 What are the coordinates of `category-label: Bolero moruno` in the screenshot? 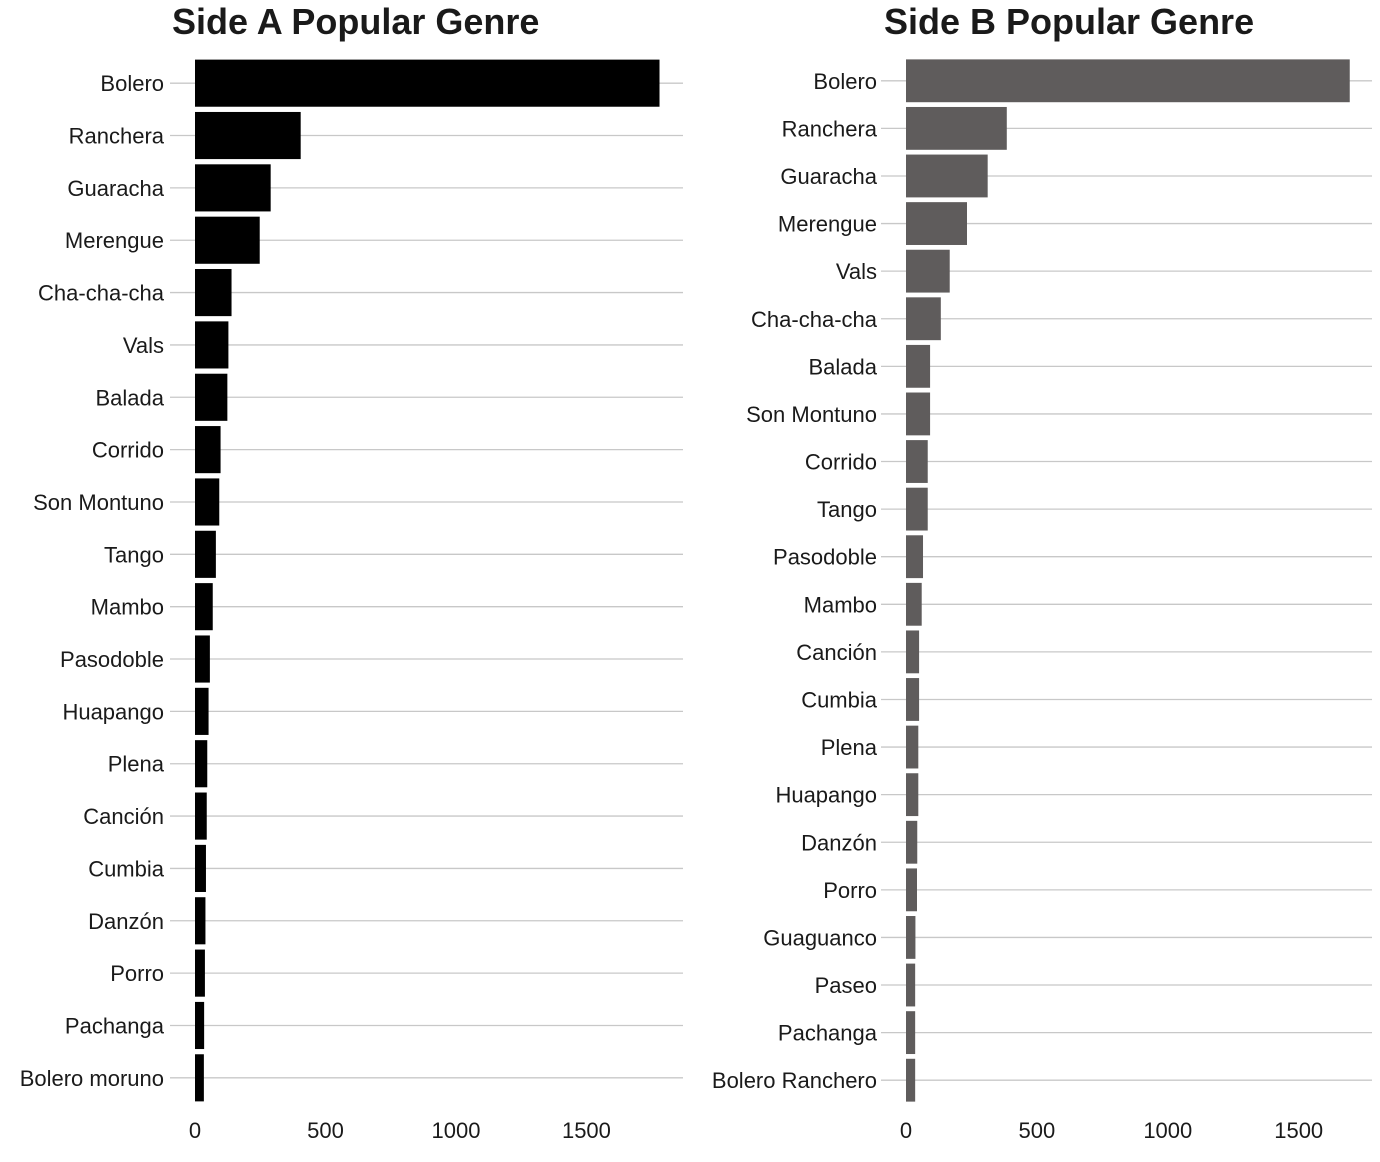 It's located at (92, 1078).